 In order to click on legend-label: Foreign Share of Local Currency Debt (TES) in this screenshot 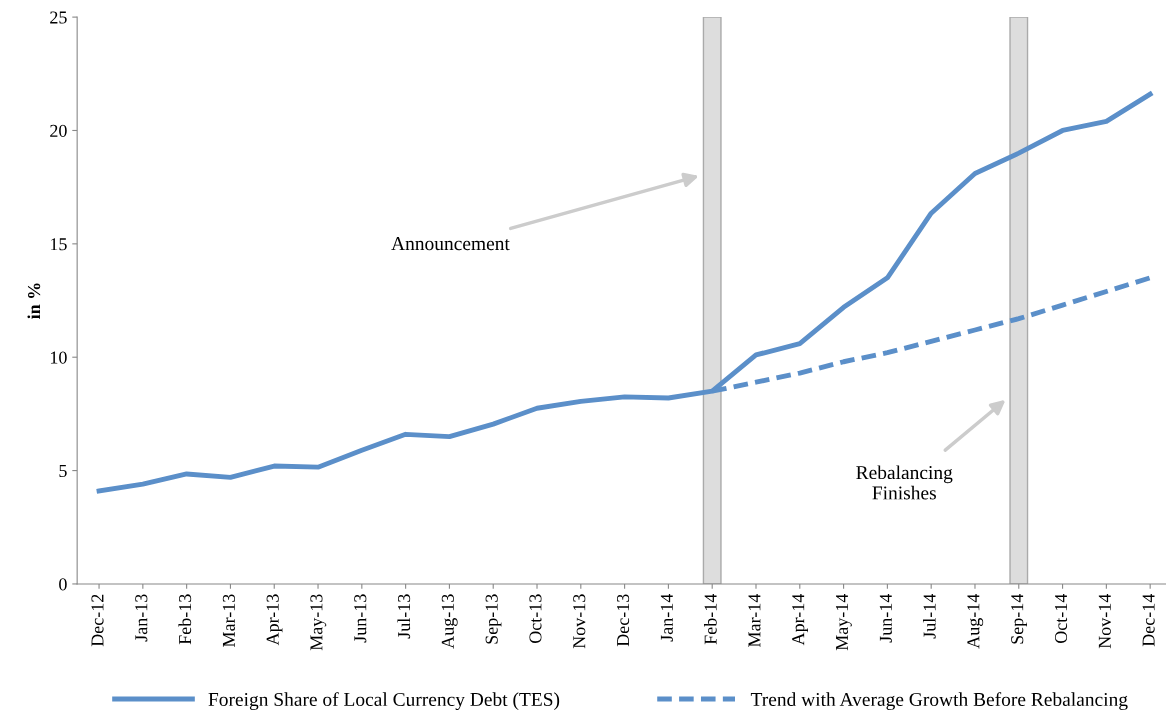, I will do `click(384, 701)`.